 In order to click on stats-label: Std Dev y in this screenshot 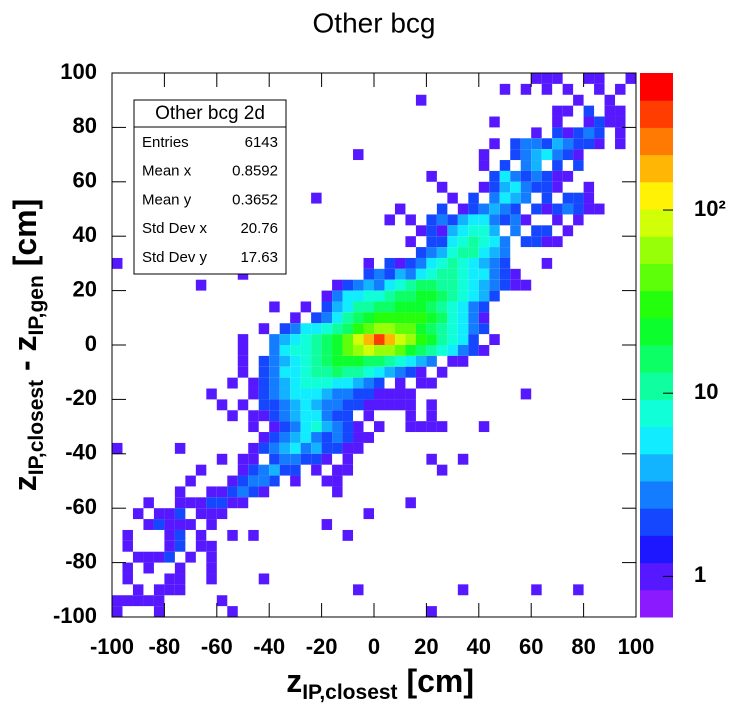, I will do `click(175, 257)`.